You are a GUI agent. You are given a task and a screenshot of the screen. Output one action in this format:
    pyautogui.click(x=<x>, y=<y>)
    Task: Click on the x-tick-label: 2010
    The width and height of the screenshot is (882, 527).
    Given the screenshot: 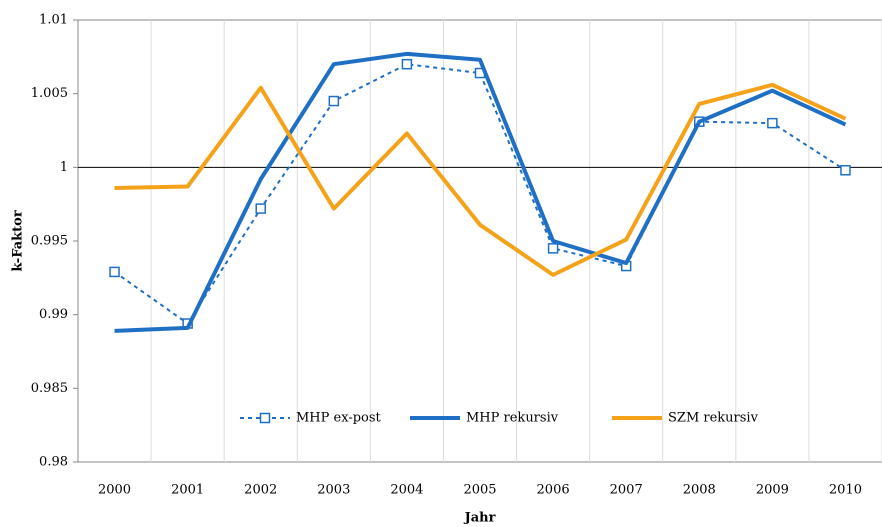 What is the action you would take?
    pyautogui.click(x=845, y=490)
    